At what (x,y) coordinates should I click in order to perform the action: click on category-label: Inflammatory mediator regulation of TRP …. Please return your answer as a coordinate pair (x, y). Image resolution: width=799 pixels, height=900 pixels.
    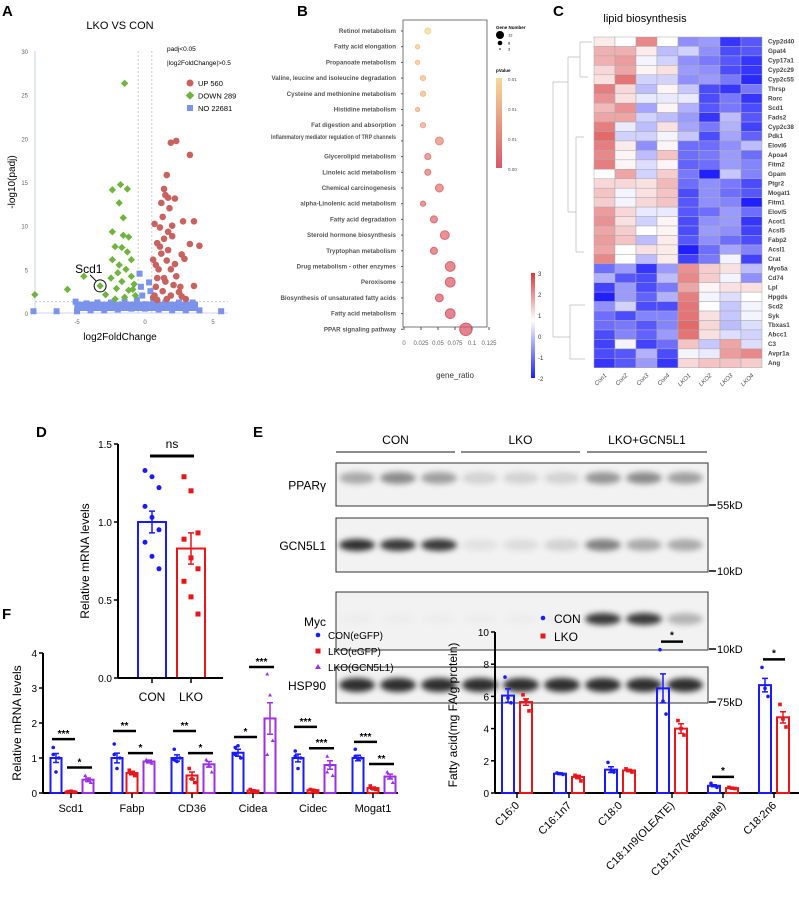
    Looking at the image, I should click on (333, 137).